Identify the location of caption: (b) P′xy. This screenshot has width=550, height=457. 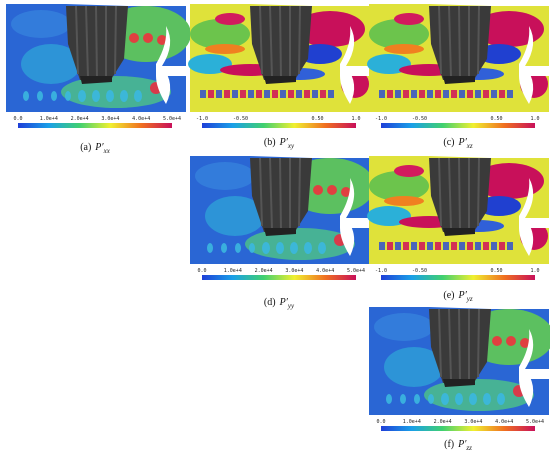
(279, 143).